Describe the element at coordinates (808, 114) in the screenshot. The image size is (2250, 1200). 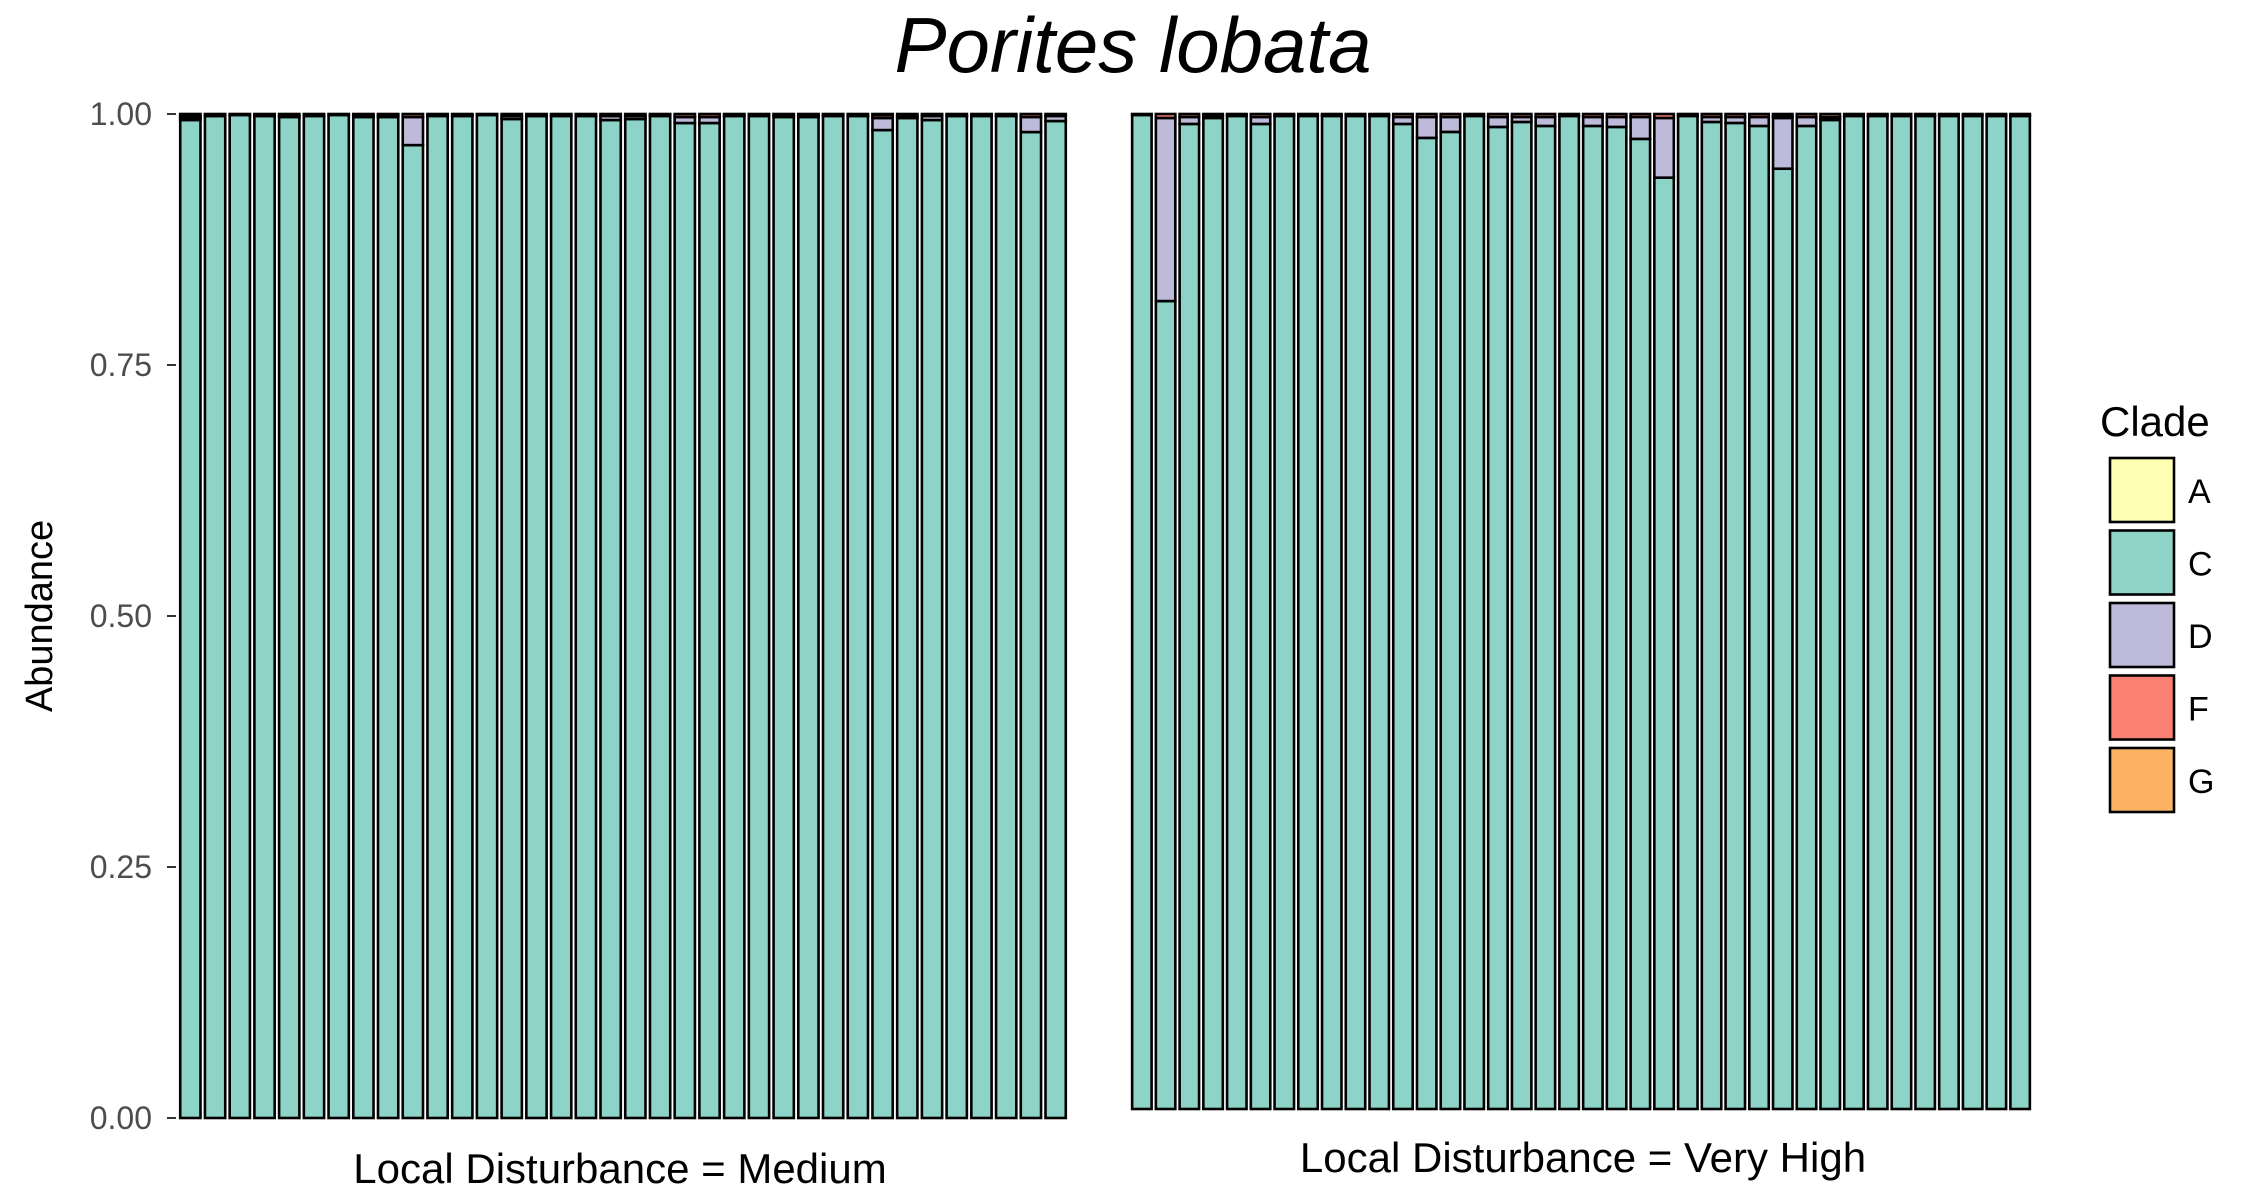
I see `bar-segment-G` at that location.